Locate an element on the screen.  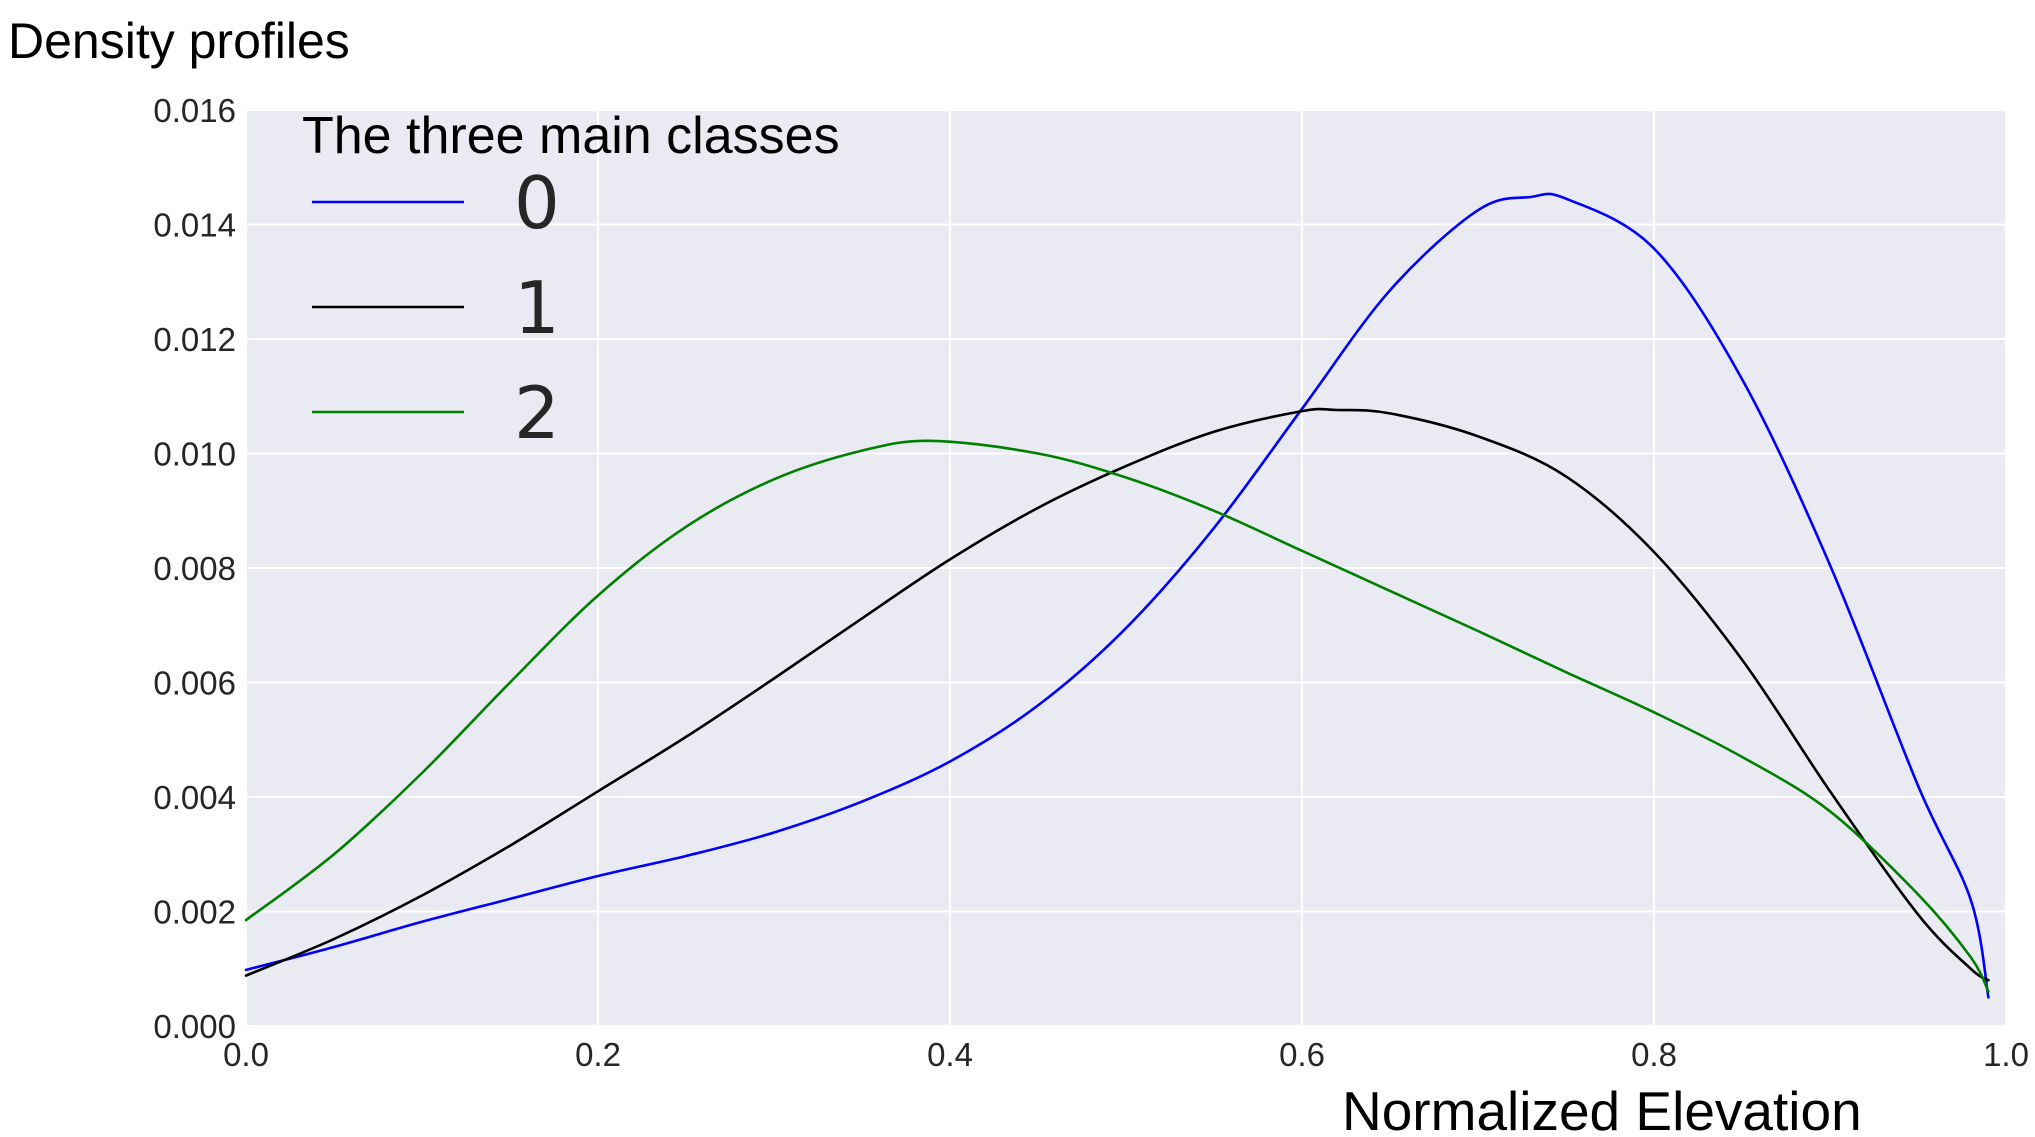
x-tick-label: 0.6 is located at coordinates (1302, 1054).